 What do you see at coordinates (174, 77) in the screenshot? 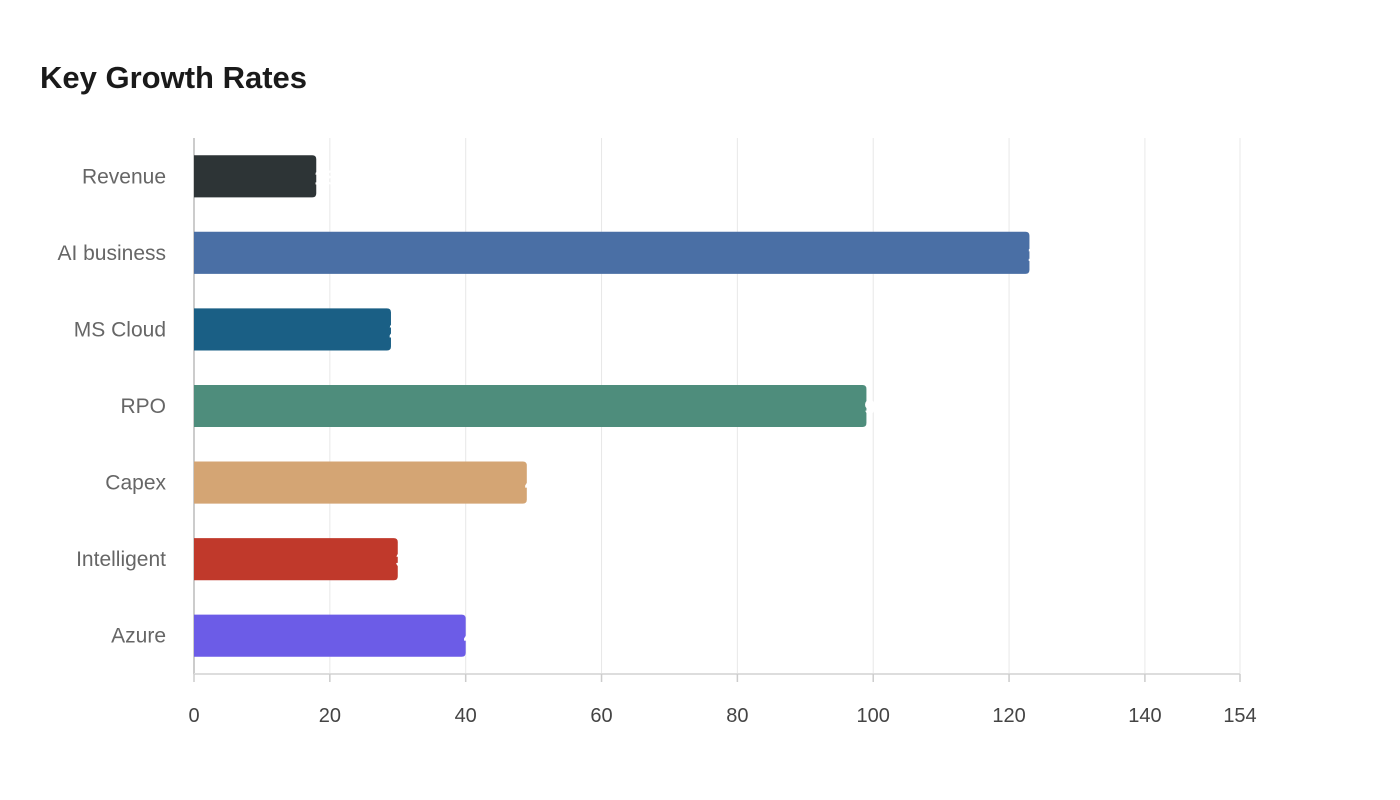
I see `chart-title: Key Growth Rates` at bounding box center [174, 77].